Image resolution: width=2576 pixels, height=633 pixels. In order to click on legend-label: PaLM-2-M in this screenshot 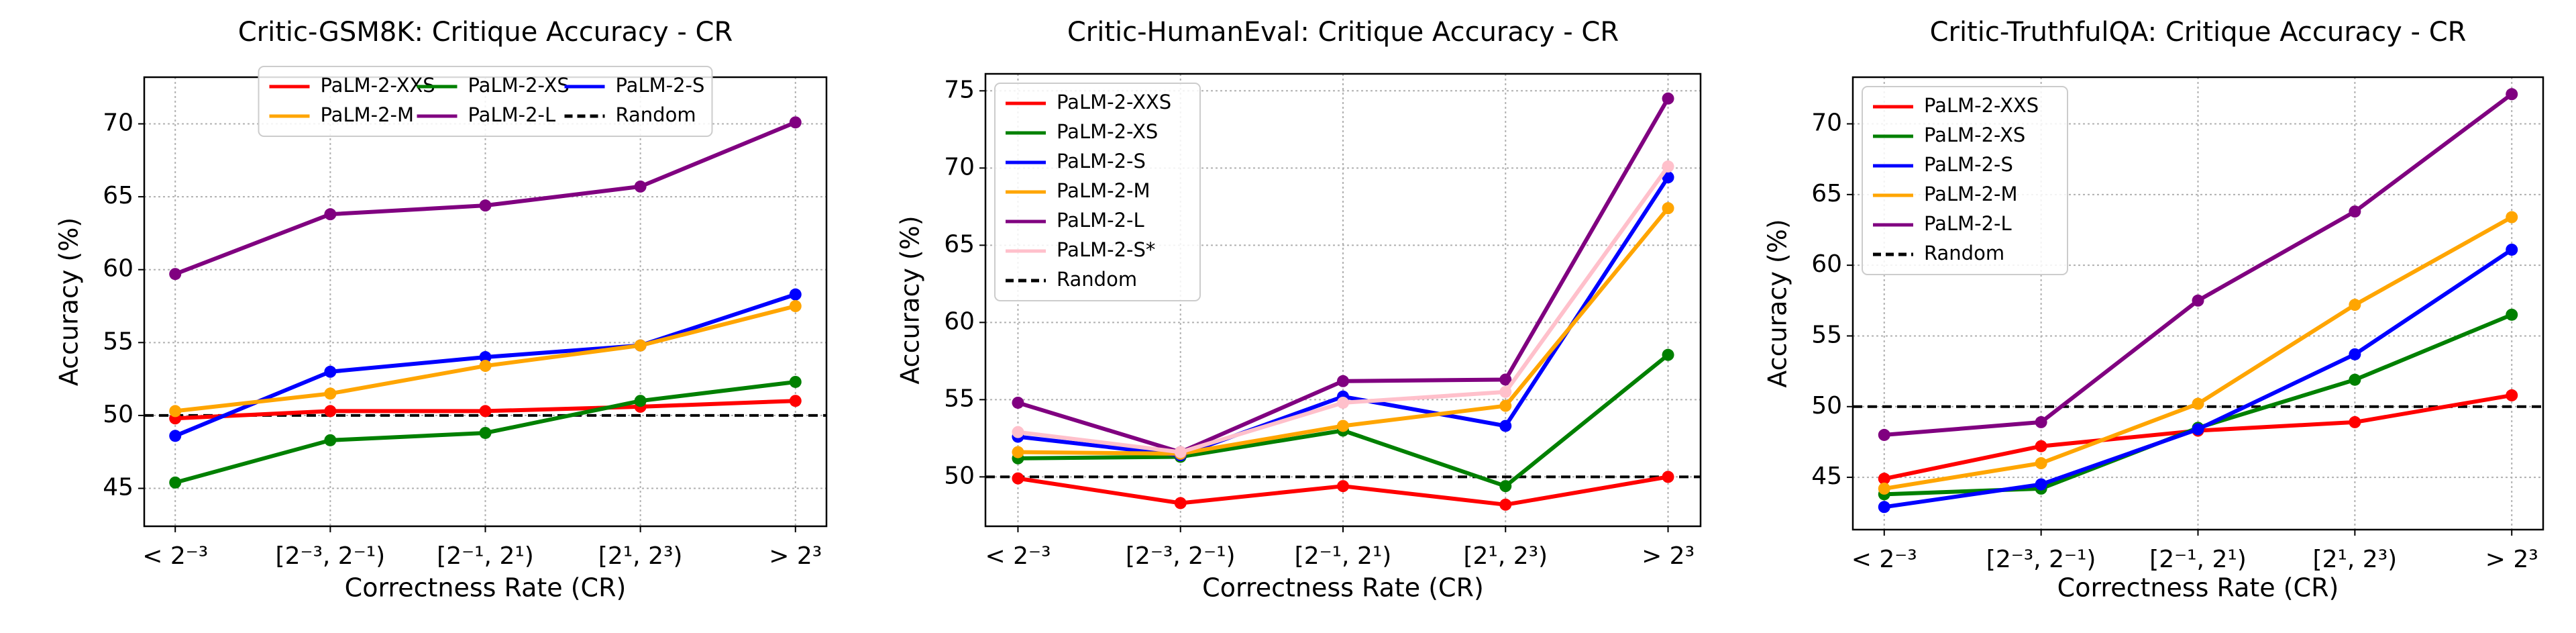, I will do `click(1103, 190)`.